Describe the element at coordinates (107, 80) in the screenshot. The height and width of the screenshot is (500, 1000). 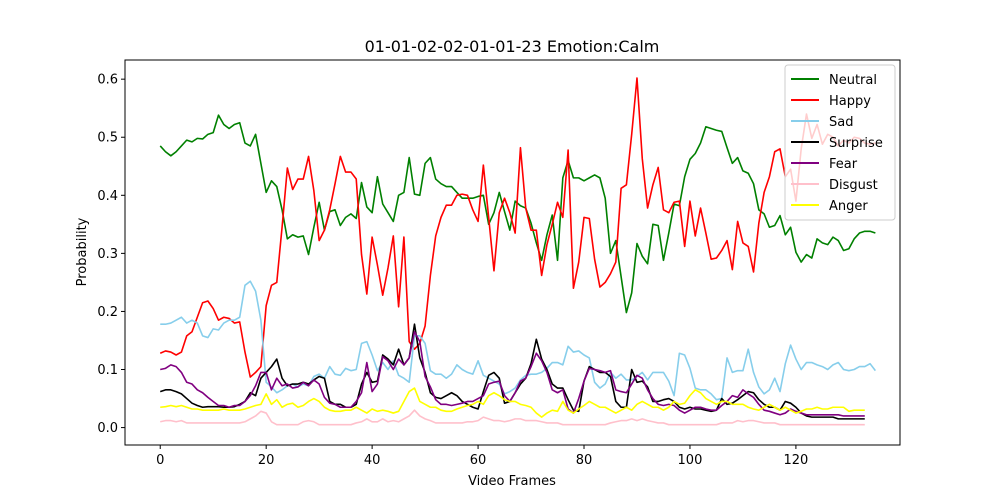
I see `y-tick-label: 0.6` at that location.